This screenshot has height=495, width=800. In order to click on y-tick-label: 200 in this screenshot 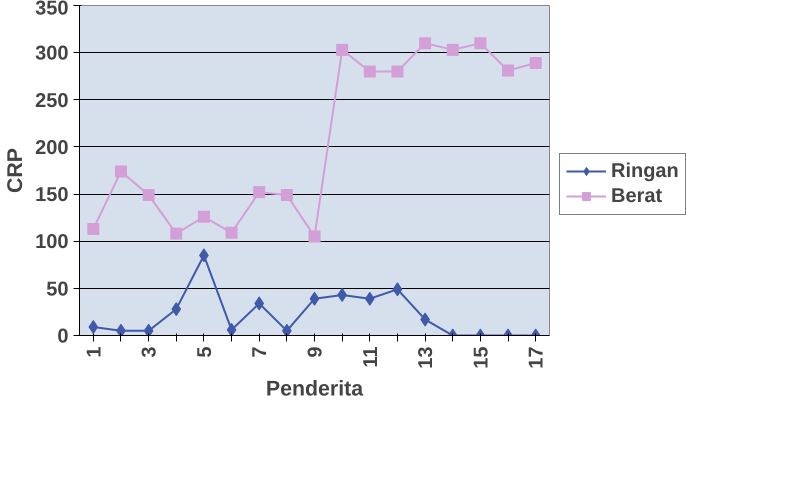, I will do `click(52, 147)`.